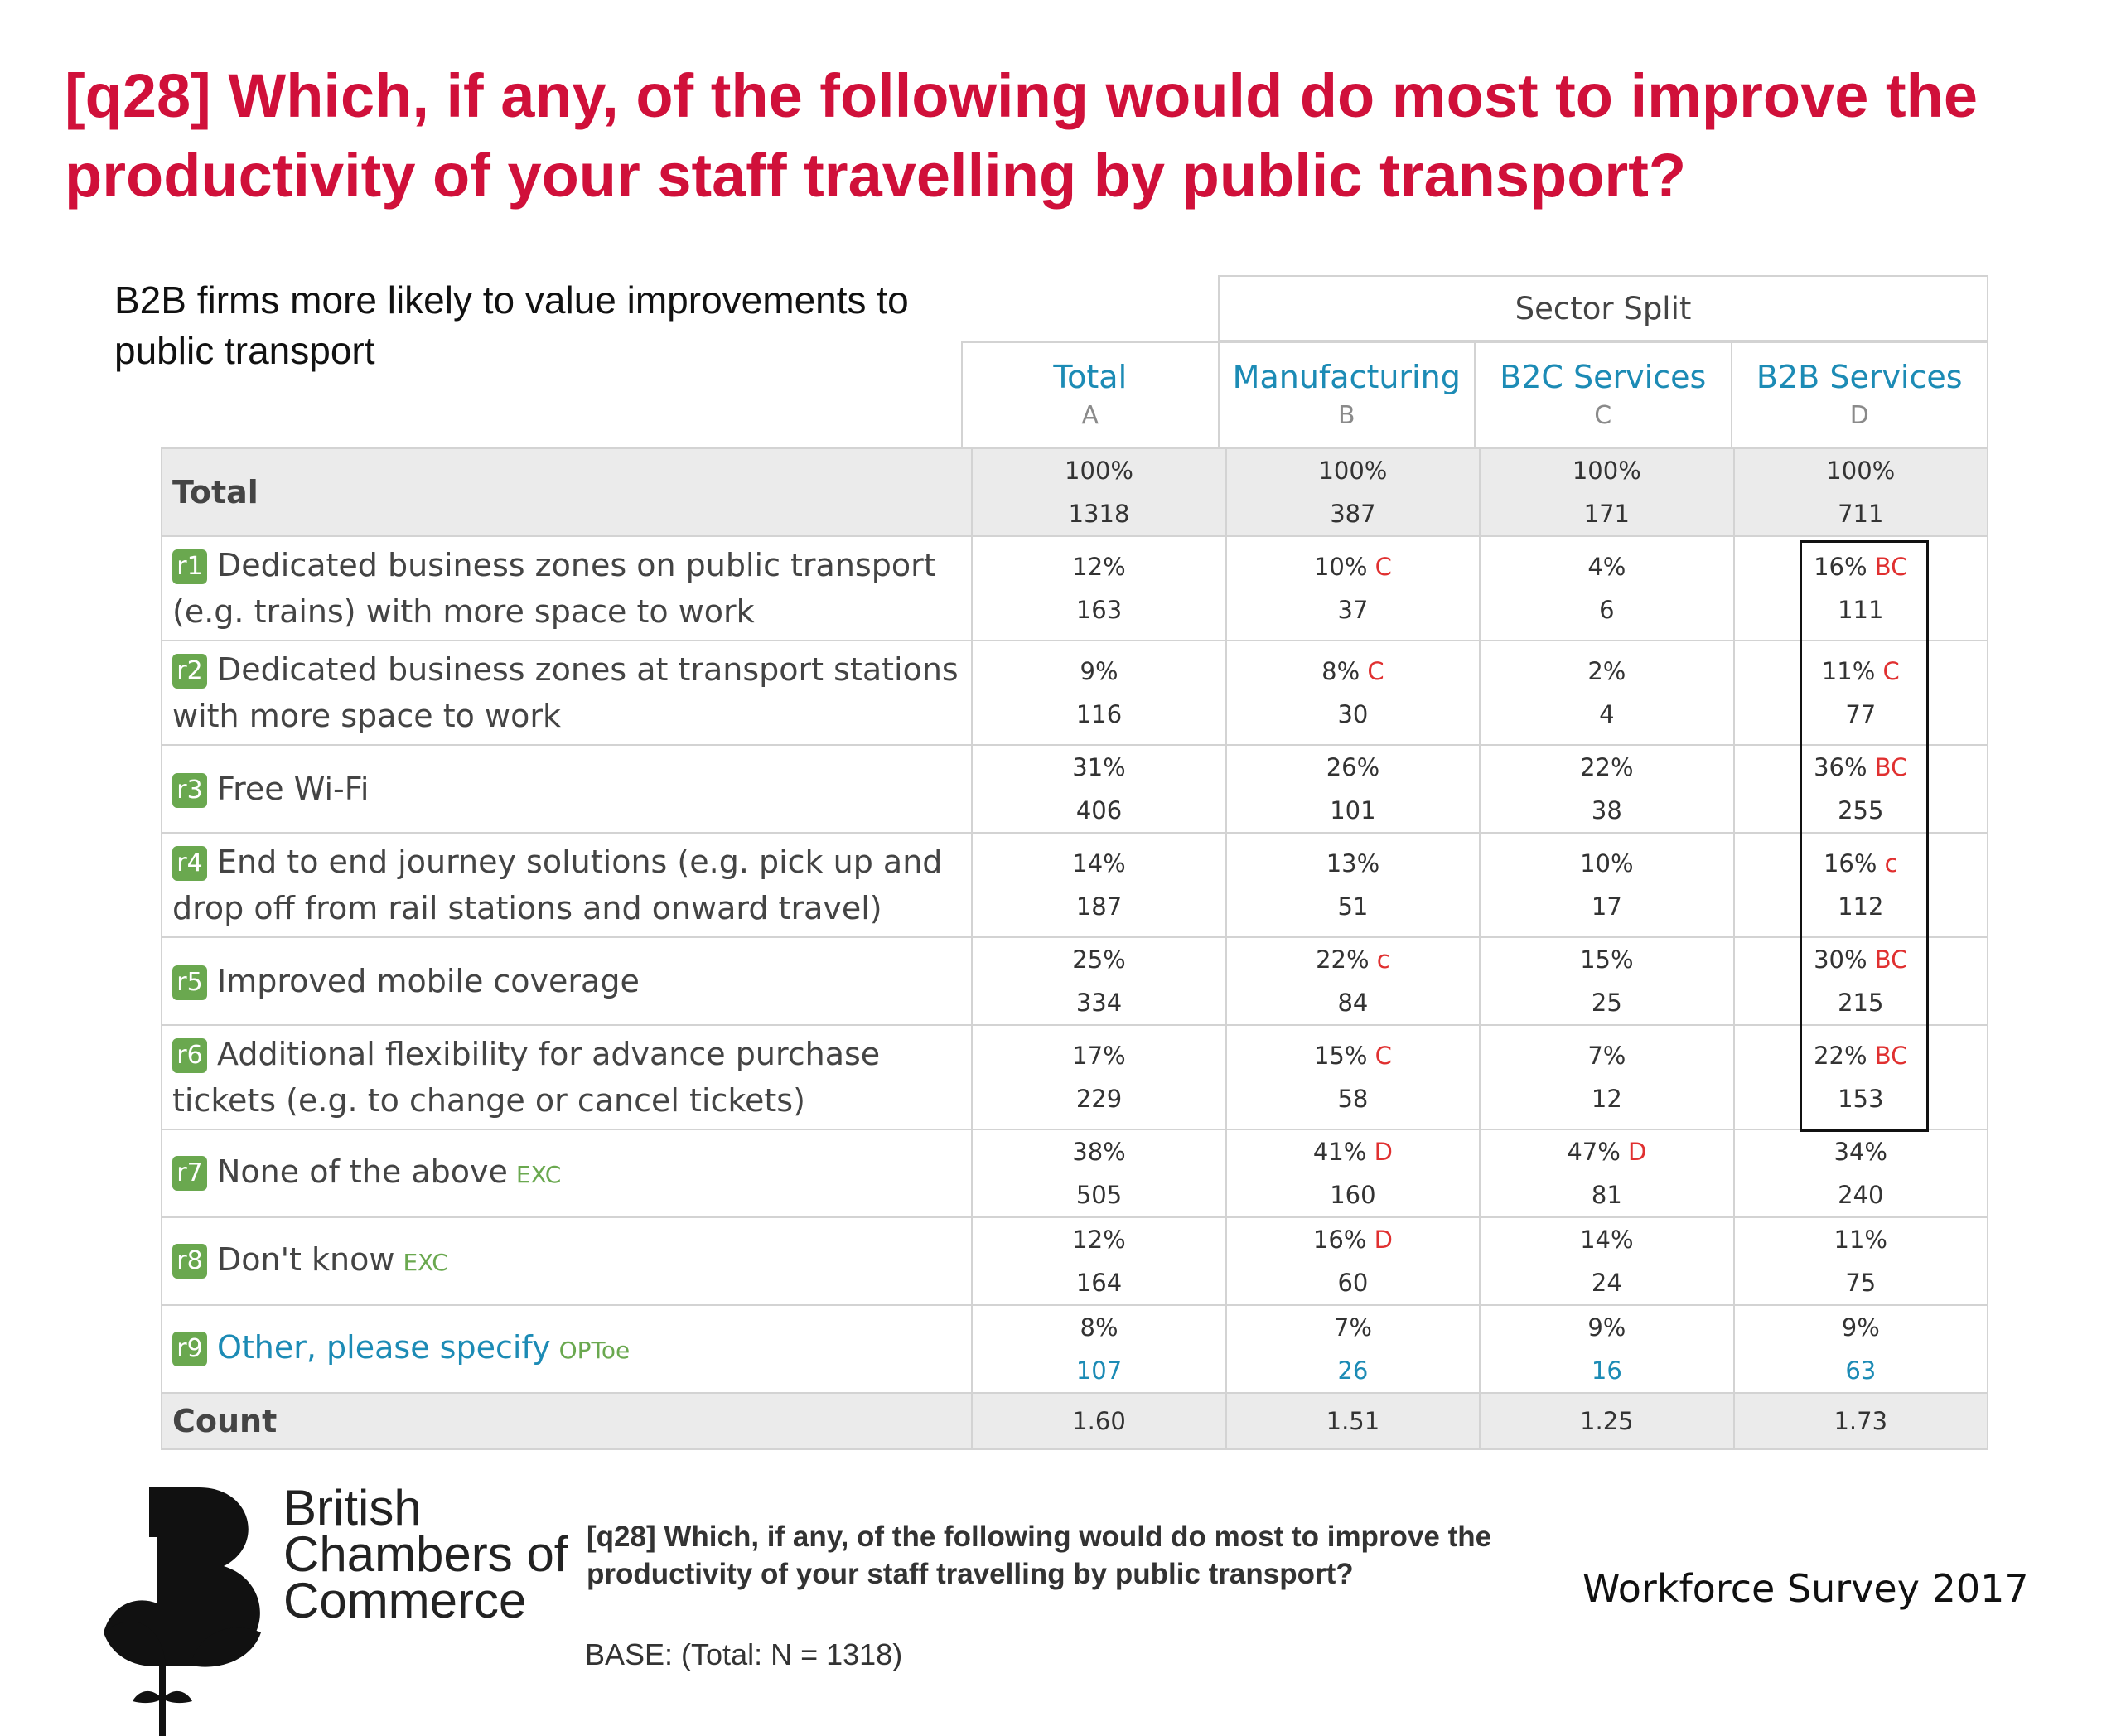 The image size is (2121, 1736). I want to click on table-cell: 17% 229, so click(1099, 1077).